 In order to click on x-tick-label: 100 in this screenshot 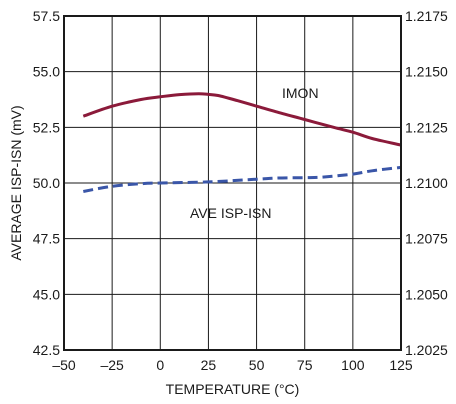, I will do `click(353, 365)`.